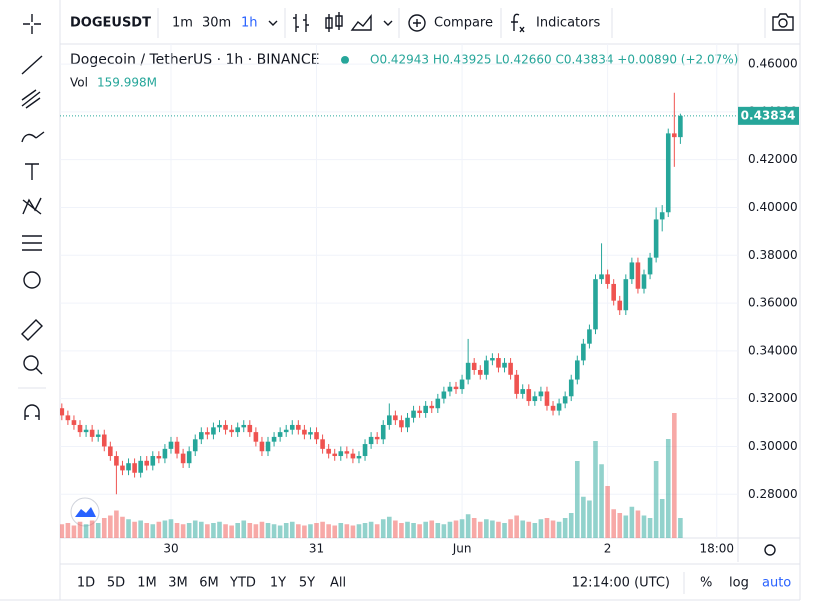 This screenshot has width=823, height=608. What do you see at coordinates (518, 23) in the screenshot?
I see `indicators-icon` at bounding box center [518, 23].